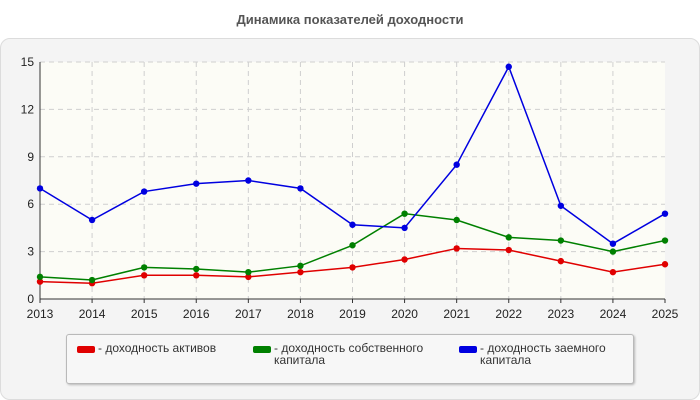  Describe the element at coordinates (248, 314) in the screenshot. I see `x-tick-label: 2017` at that location.